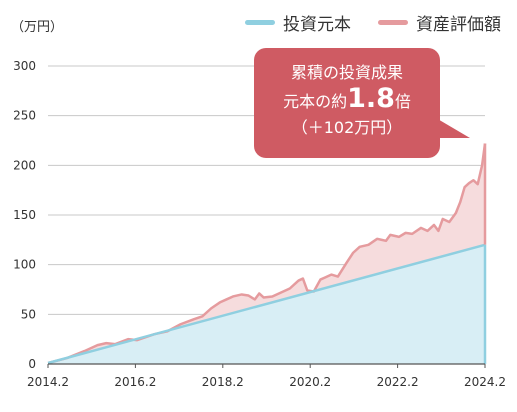  What do you see at coordinates (37, 27) in the screenshot?
I see `y-axis-unit: （万円）` at bounding box center [37, 27].